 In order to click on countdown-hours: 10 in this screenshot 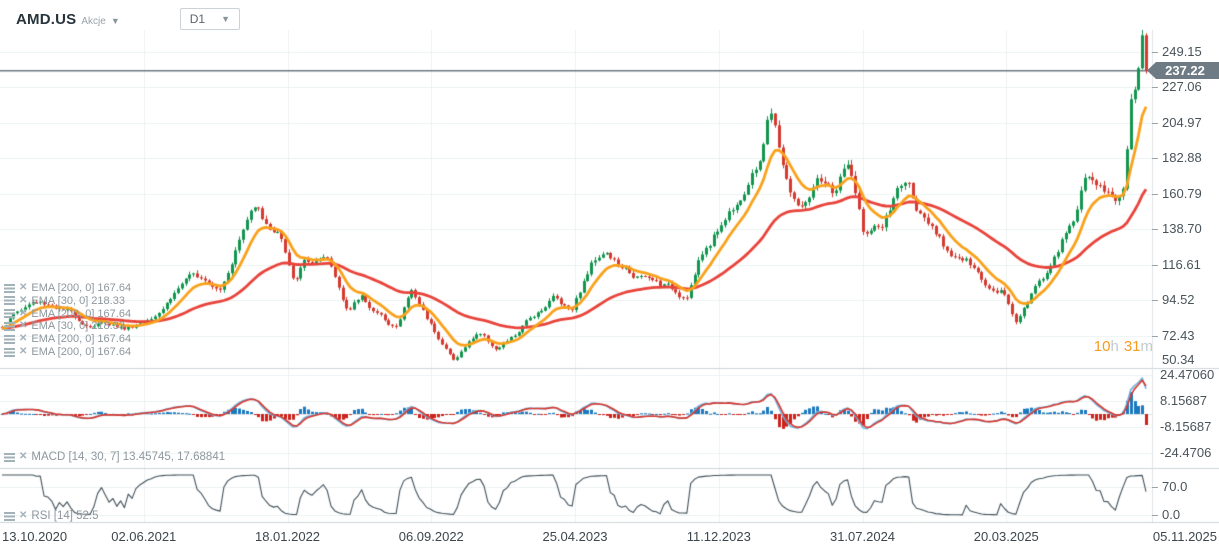, I will do `click(1102, 346)`.